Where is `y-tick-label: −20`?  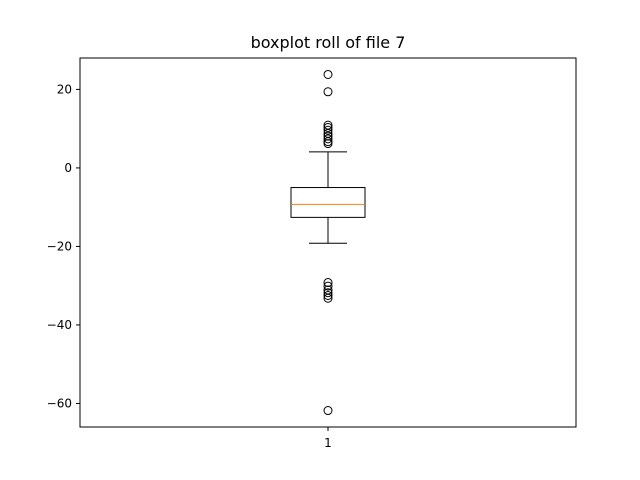 y-tick-label: −20 is located at coordinates (59, 246).